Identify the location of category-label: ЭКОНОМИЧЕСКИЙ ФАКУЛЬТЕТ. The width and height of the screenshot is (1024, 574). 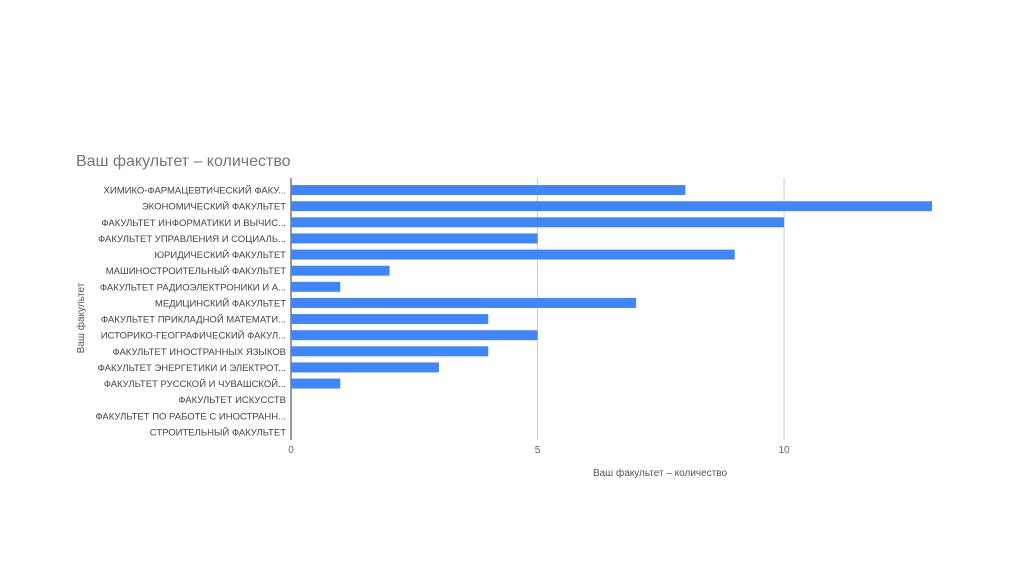
(214, 207).